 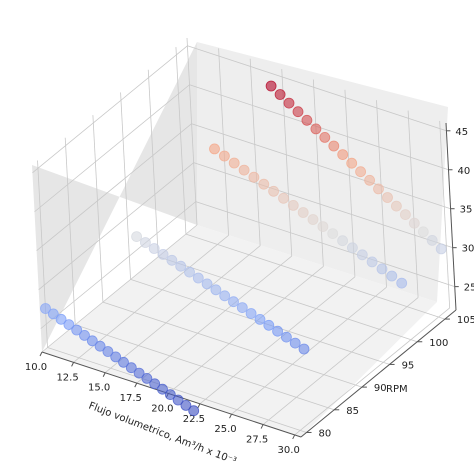 I want to click on y-tick-label: 80, so click(x=325, y=433).